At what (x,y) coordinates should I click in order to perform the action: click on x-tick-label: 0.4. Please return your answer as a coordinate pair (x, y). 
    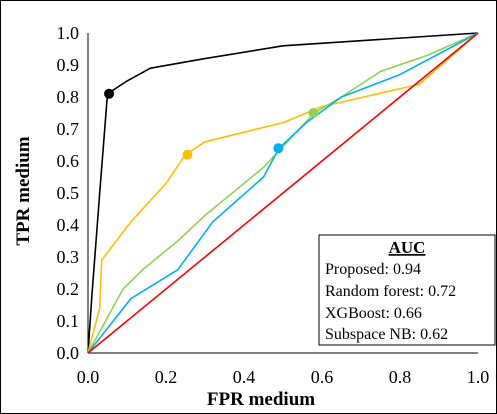
    Looking at the image, I should click on (244, 377).